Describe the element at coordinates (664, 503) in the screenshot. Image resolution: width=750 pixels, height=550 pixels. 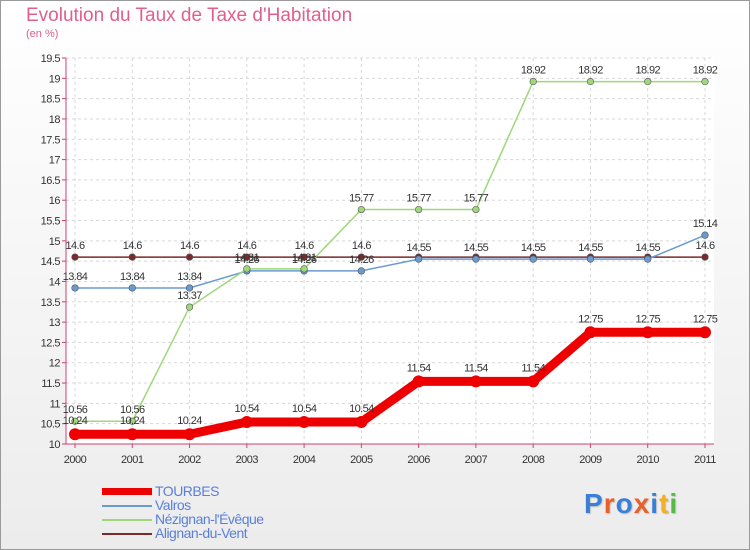
I see `proxiti-letter: t` at that location.